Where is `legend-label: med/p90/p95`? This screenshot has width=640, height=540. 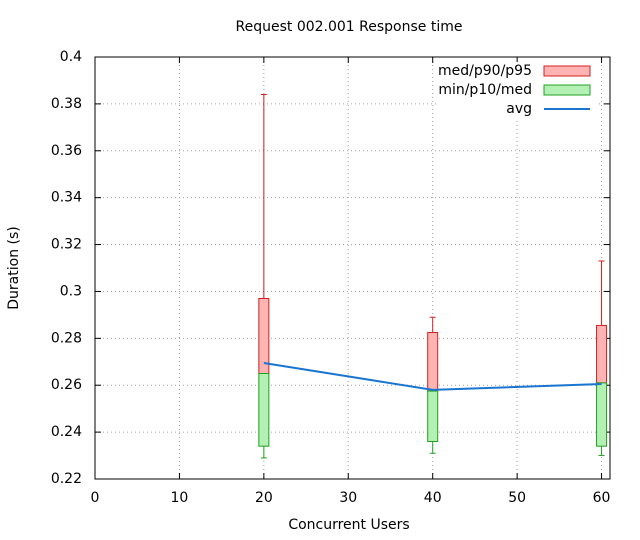 legend-label: med/p90/p95 is located at coordinates (485, 71).